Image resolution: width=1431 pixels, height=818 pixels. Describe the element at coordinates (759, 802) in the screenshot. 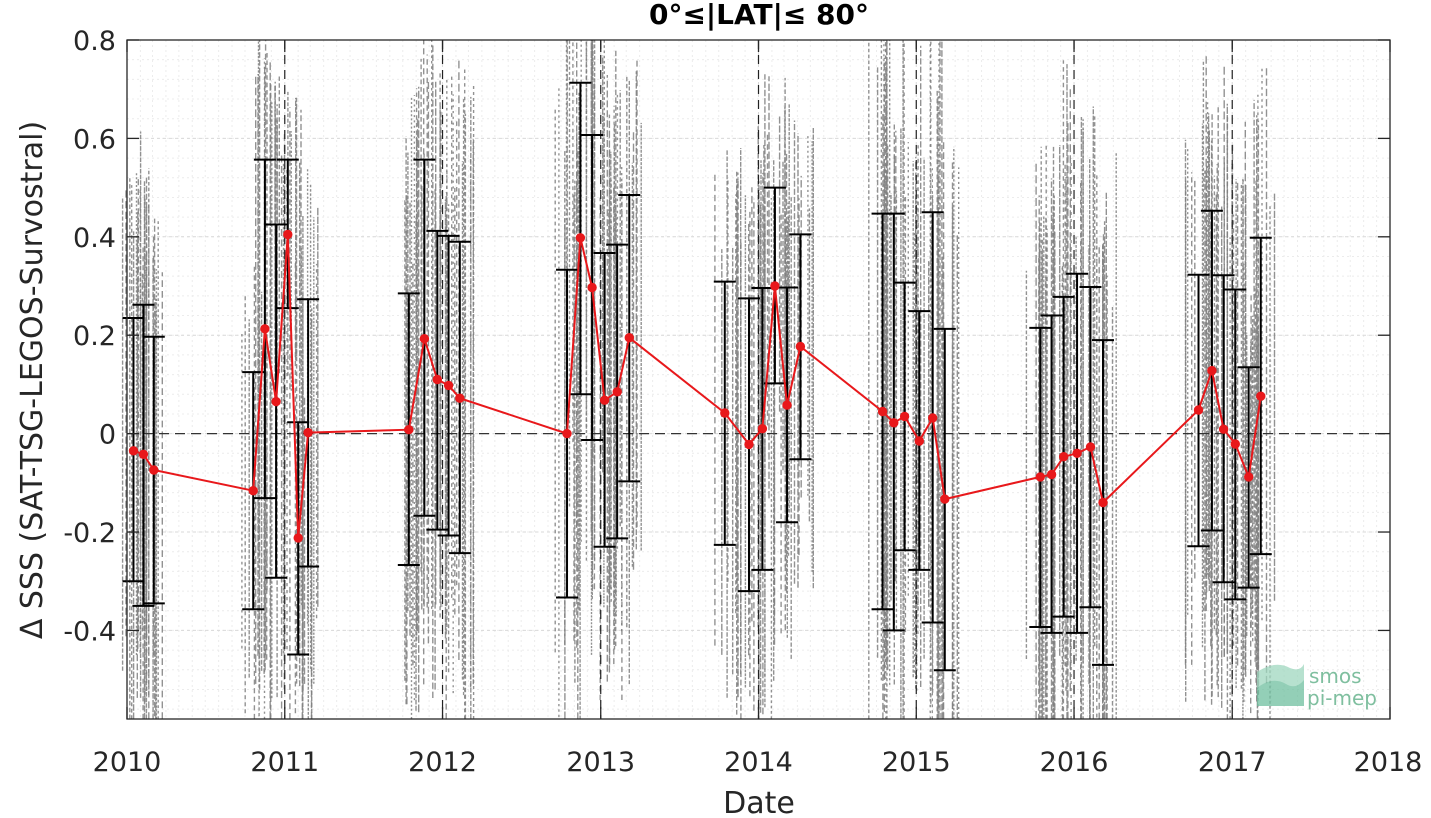

I see `x-axis-label: Date` at that location.